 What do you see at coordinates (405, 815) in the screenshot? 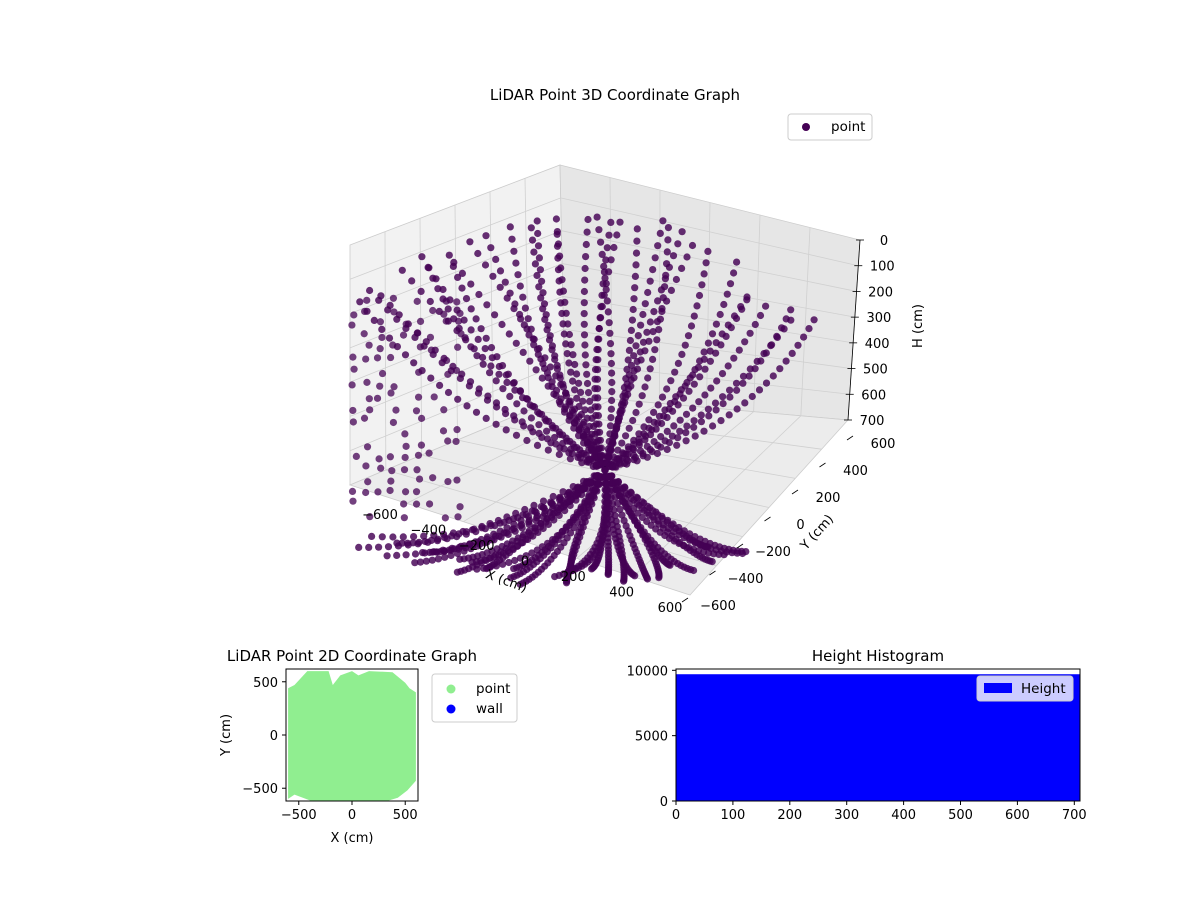
I see `x-tick-label-2d: 500` at bounding box center [405, 815].